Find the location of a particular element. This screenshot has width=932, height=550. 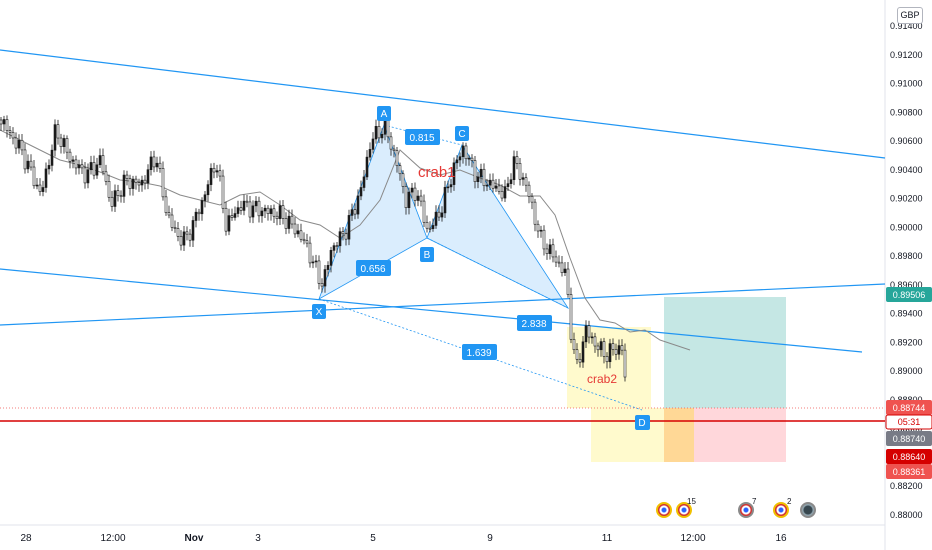

svg-text: 0.88640 is located at coordinates (909, 457).